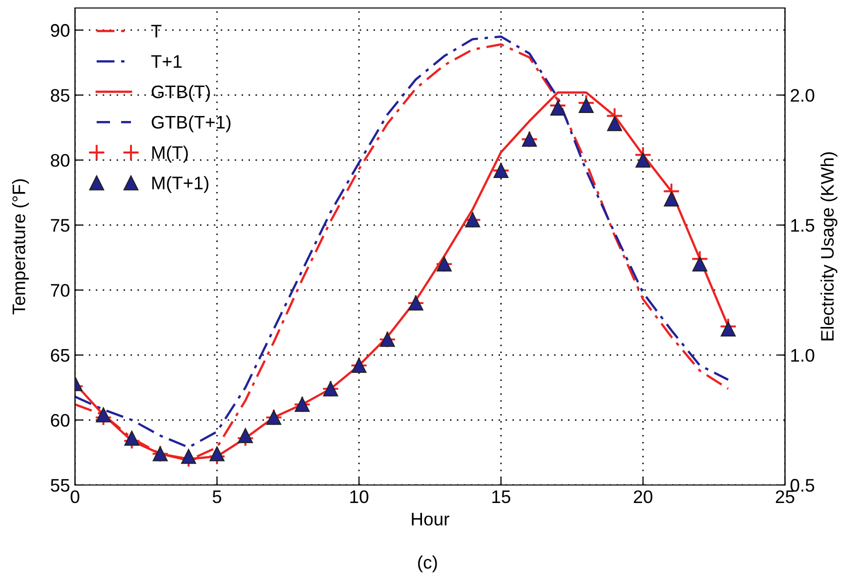 This screenshot has height=581, width=855. Describe the element at coordinates (60, 30) in the screenshot. I see `y-tick-label: 90` at that location.